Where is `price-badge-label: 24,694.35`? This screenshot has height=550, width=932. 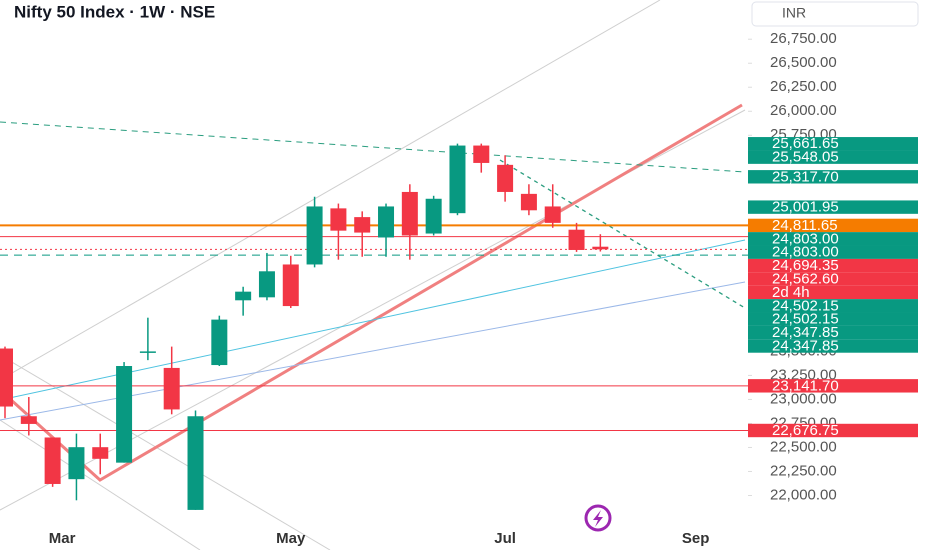 price-badge-label: 24,694.35 is located at coordinates (805, 265).